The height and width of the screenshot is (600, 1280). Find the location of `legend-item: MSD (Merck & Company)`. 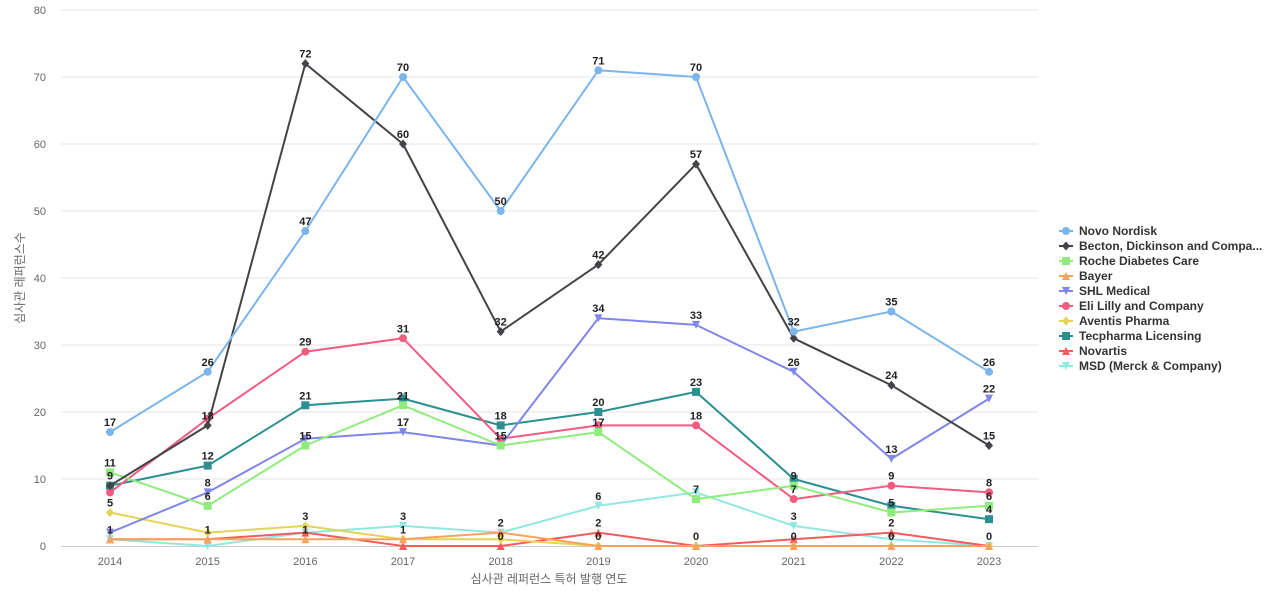

legend-item: MSD (Merck & Company) is located at coordinates (1140, 366).